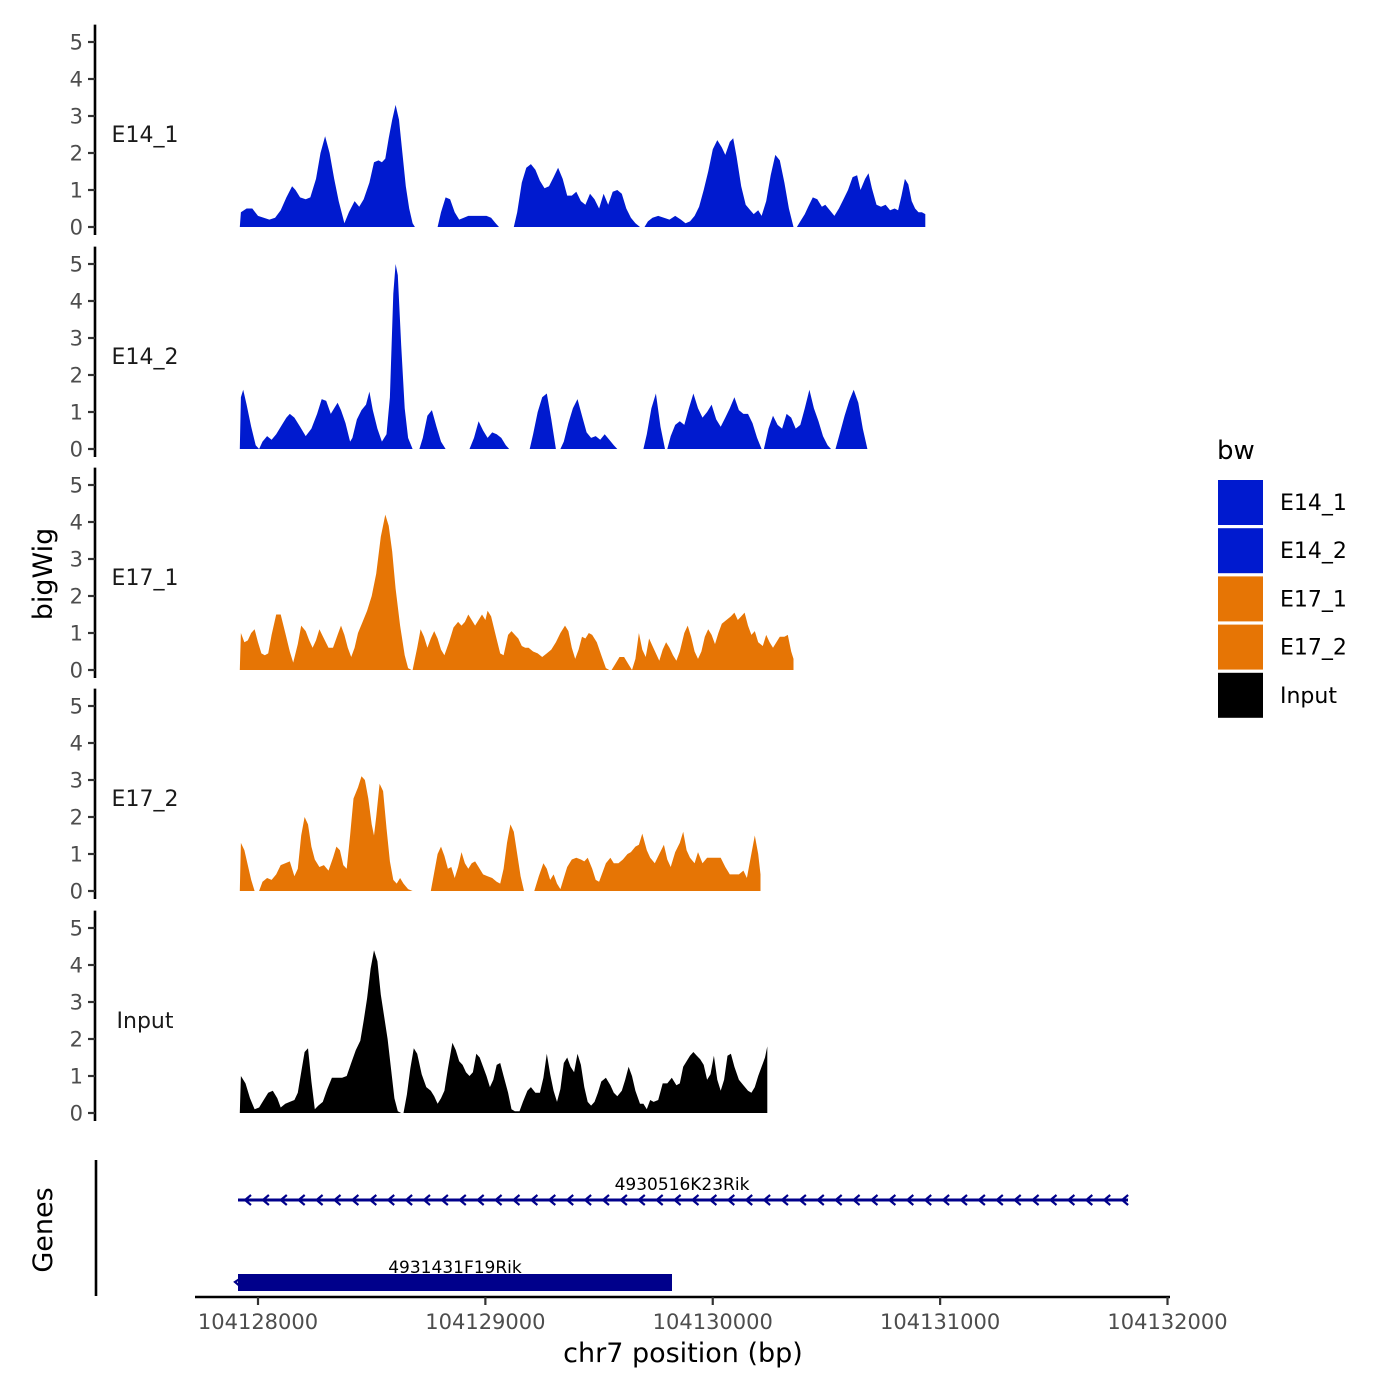 This screenshot has height=1400, width=1400. I want to click on legend-item-E14_2: E14_2, so click(1282, 551).